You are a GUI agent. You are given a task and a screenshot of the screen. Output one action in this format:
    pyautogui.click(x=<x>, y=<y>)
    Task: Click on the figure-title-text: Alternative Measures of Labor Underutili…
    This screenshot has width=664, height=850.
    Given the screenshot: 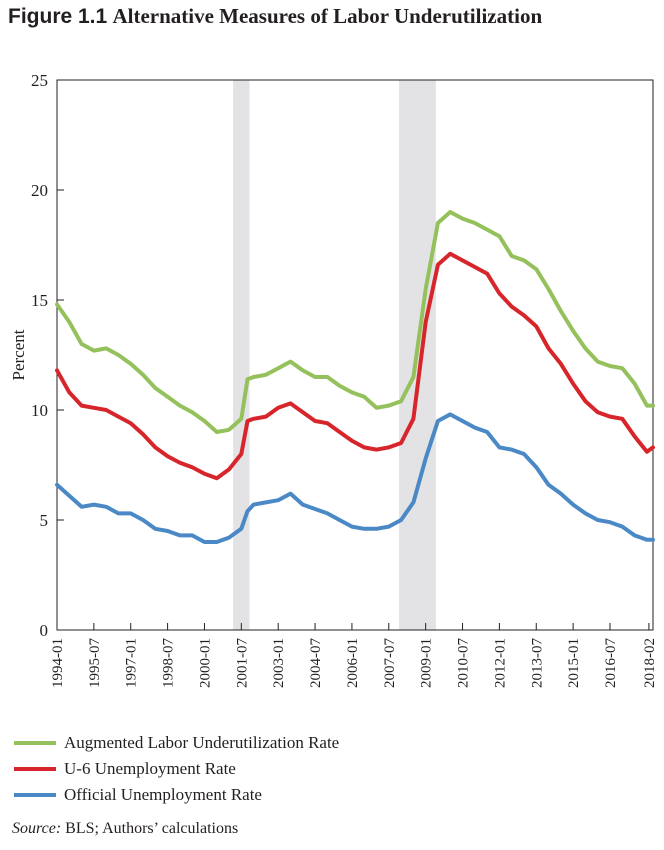 What is the action you would take?
    pyautogui.click(x=327, y=16)
    